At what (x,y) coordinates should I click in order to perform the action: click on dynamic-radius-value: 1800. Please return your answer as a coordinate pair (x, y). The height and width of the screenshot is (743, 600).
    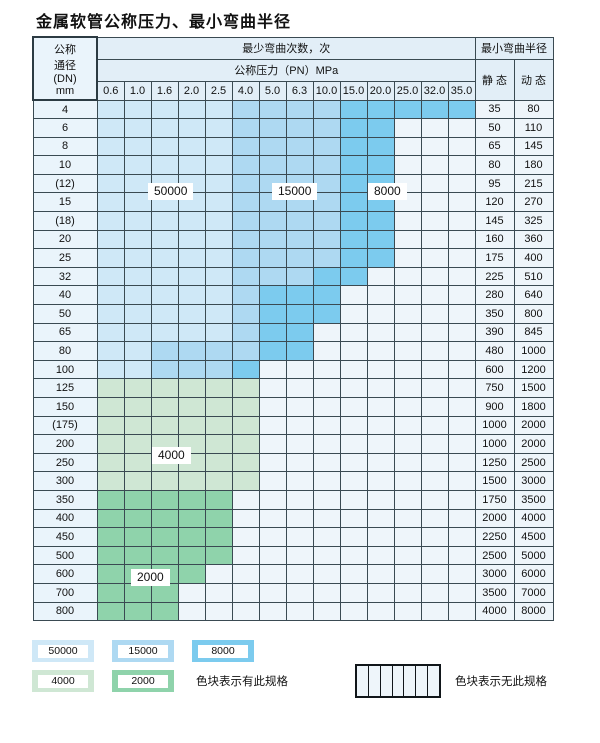
    Looking at the image, I should click on (533, 407).